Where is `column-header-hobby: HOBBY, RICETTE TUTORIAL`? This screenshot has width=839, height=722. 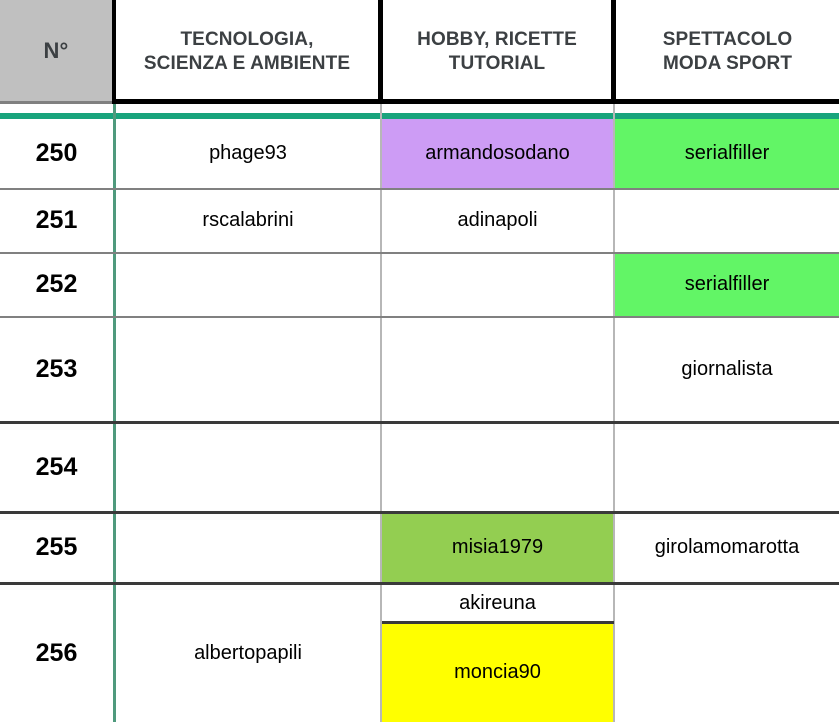
column-header-hobby: HOBBY, RICETTE TUTORIAL is located at coordinates (497, 51).